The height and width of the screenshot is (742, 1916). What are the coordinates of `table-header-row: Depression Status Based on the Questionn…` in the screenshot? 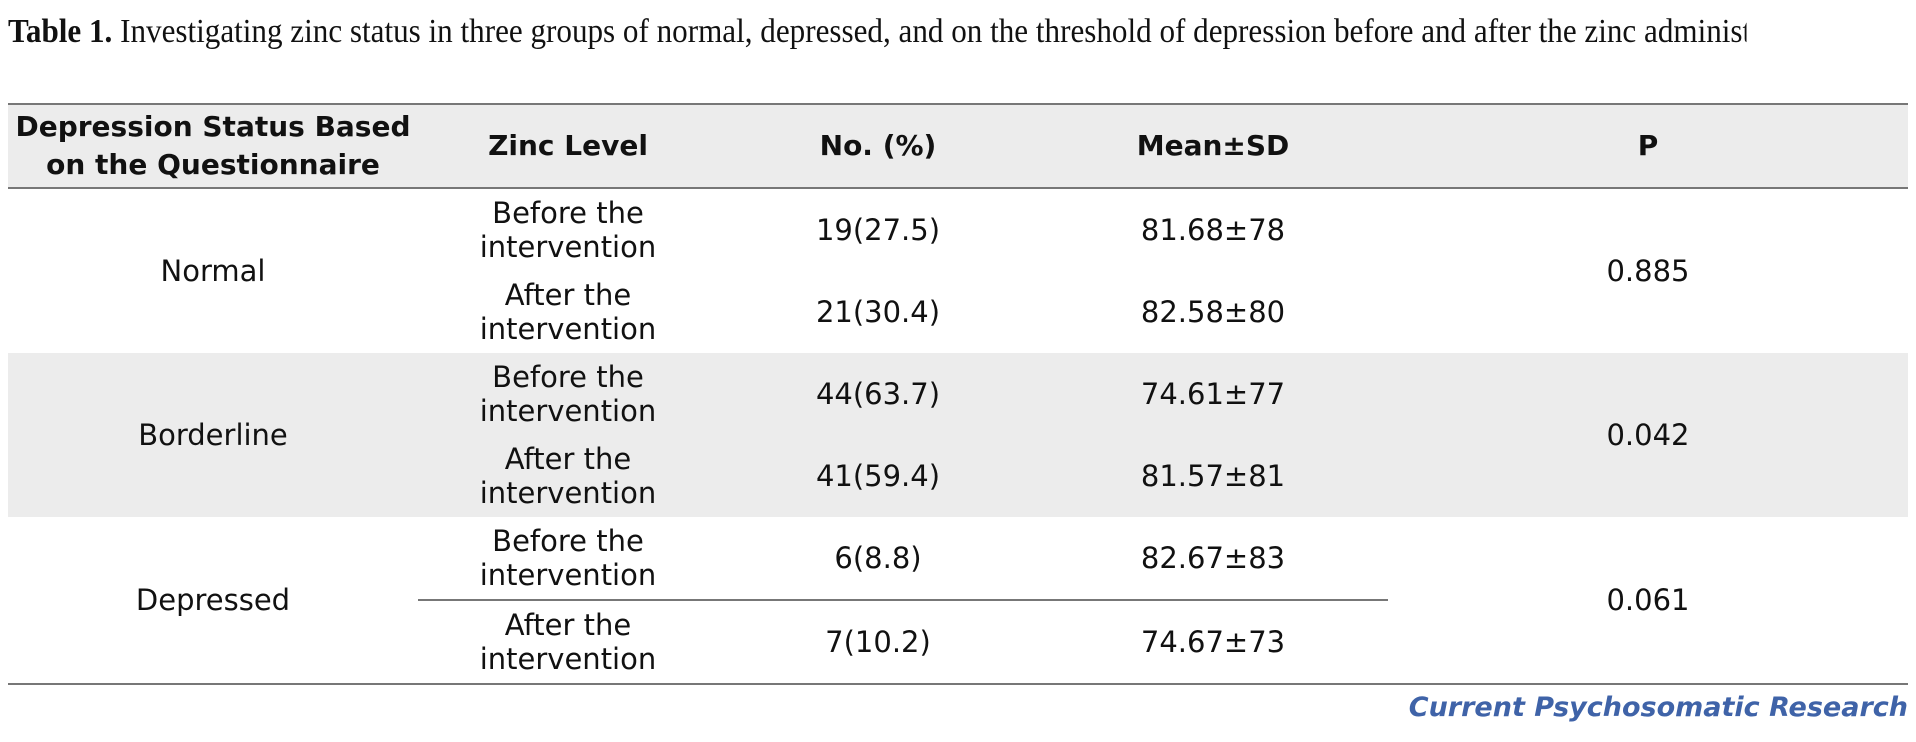 It's located at (958, 146).